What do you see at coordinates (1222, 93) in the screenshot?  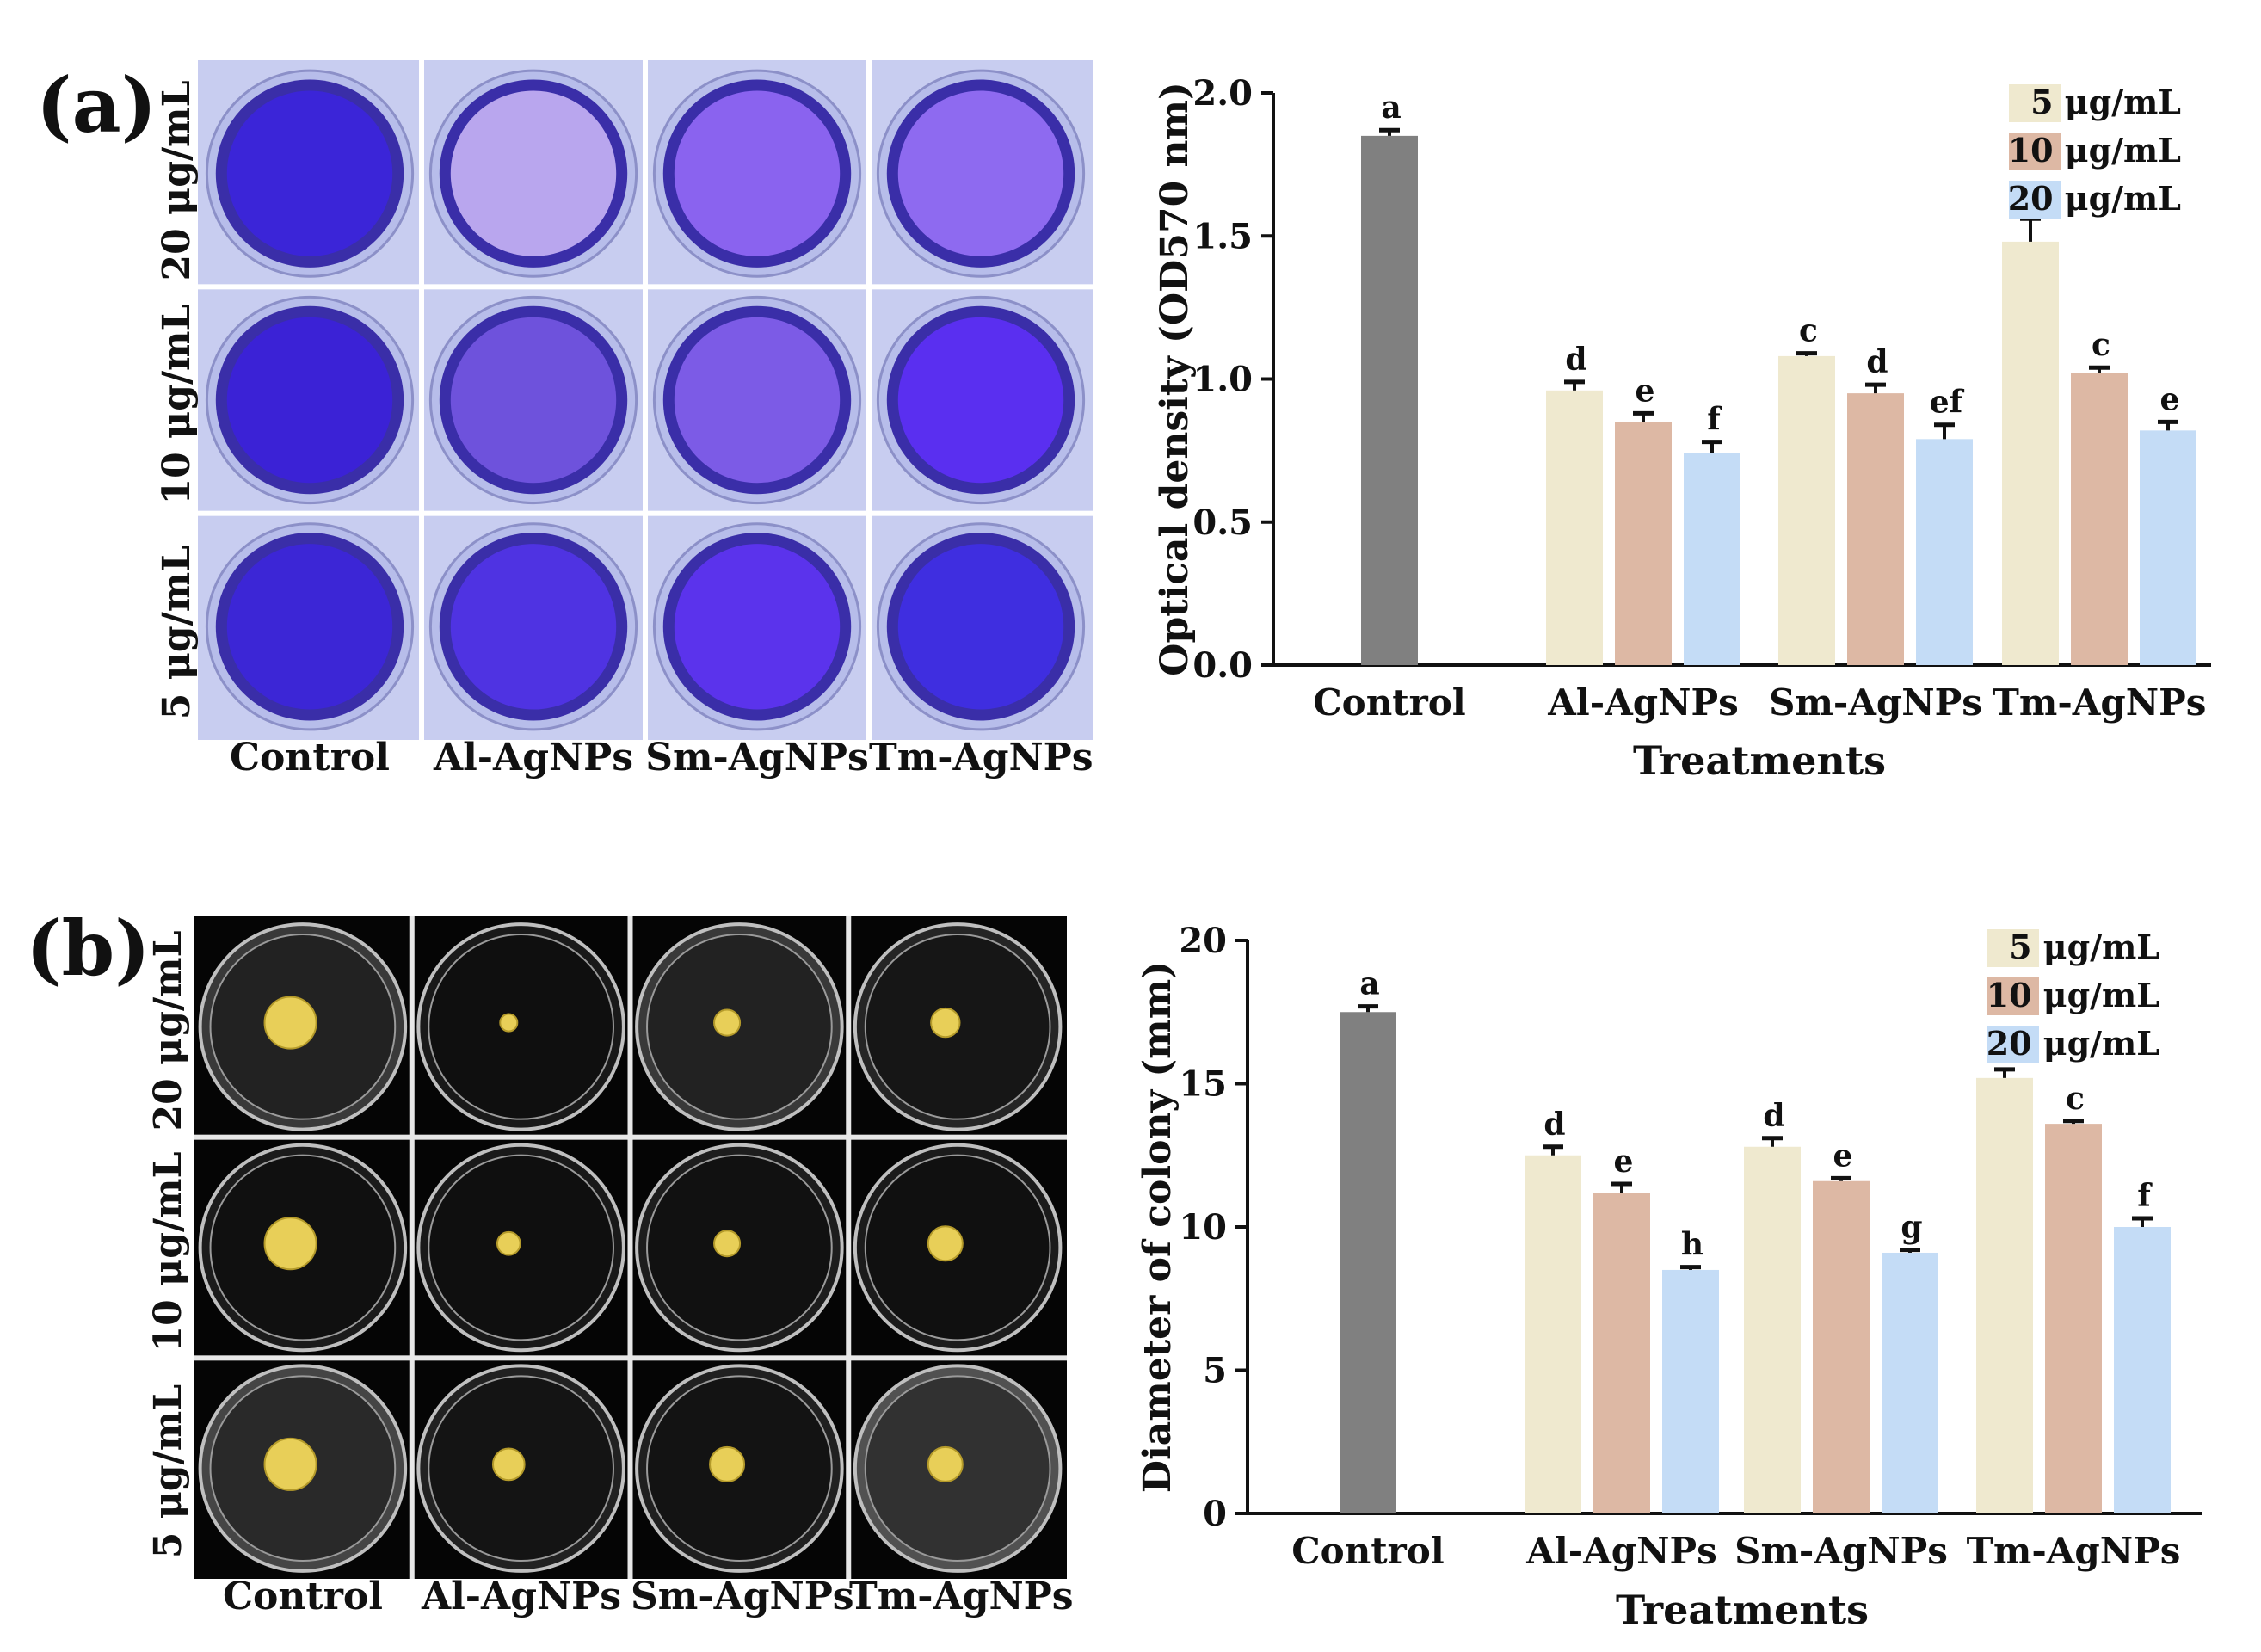 I see `y-tick-label: 2.0` at bounding box center [1222, 93].